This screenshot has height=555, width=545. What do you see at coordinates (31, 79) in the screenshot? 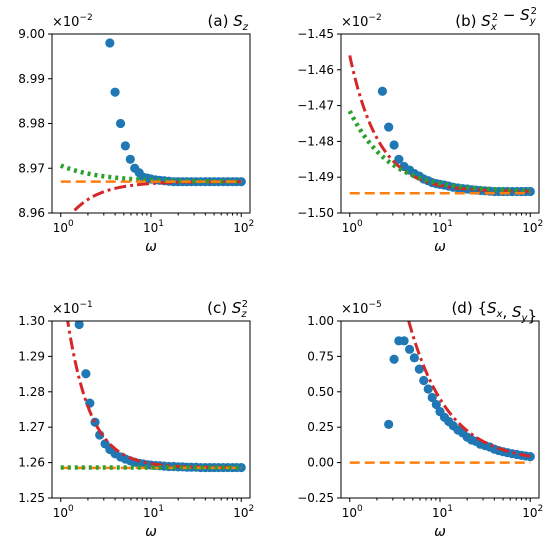
I see `y-tick-label: 8.99` at bounding box center [31, 79].